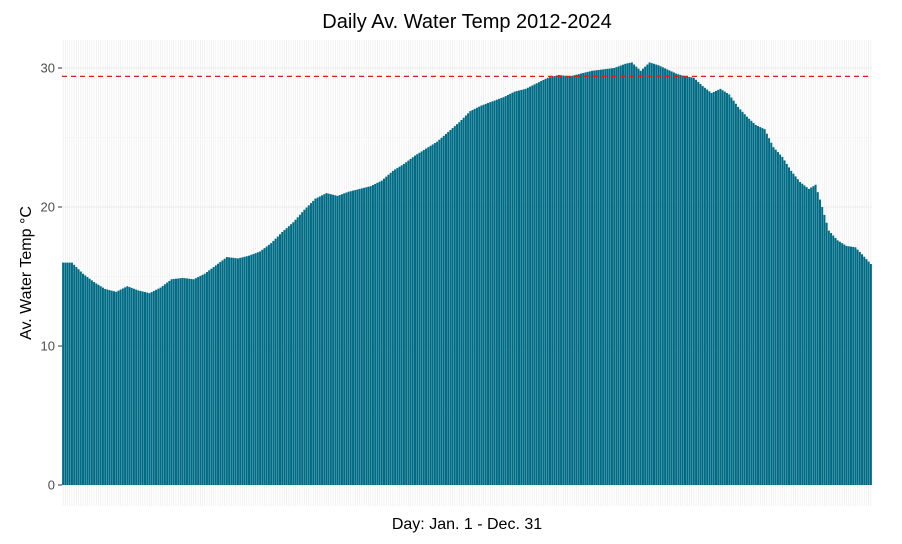 The height and width of the screenshot is (544, 902). What do you see at coordinates (51, 277) in the screenshot?
I see `y-axis-ticks: 0 10 20 30` at bounding box center [51, 277].